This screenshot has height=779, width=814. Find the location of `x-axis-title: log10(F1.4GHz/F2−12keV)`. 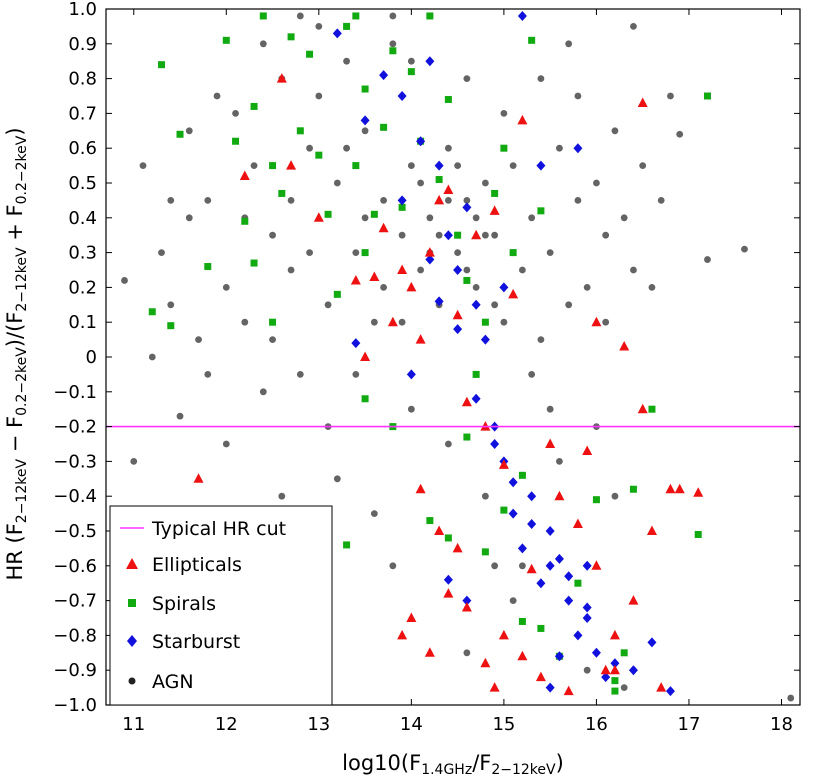

x-axis-title: log10(F1.4GHz/F2−12keV) is located at coordinates (453, 764).